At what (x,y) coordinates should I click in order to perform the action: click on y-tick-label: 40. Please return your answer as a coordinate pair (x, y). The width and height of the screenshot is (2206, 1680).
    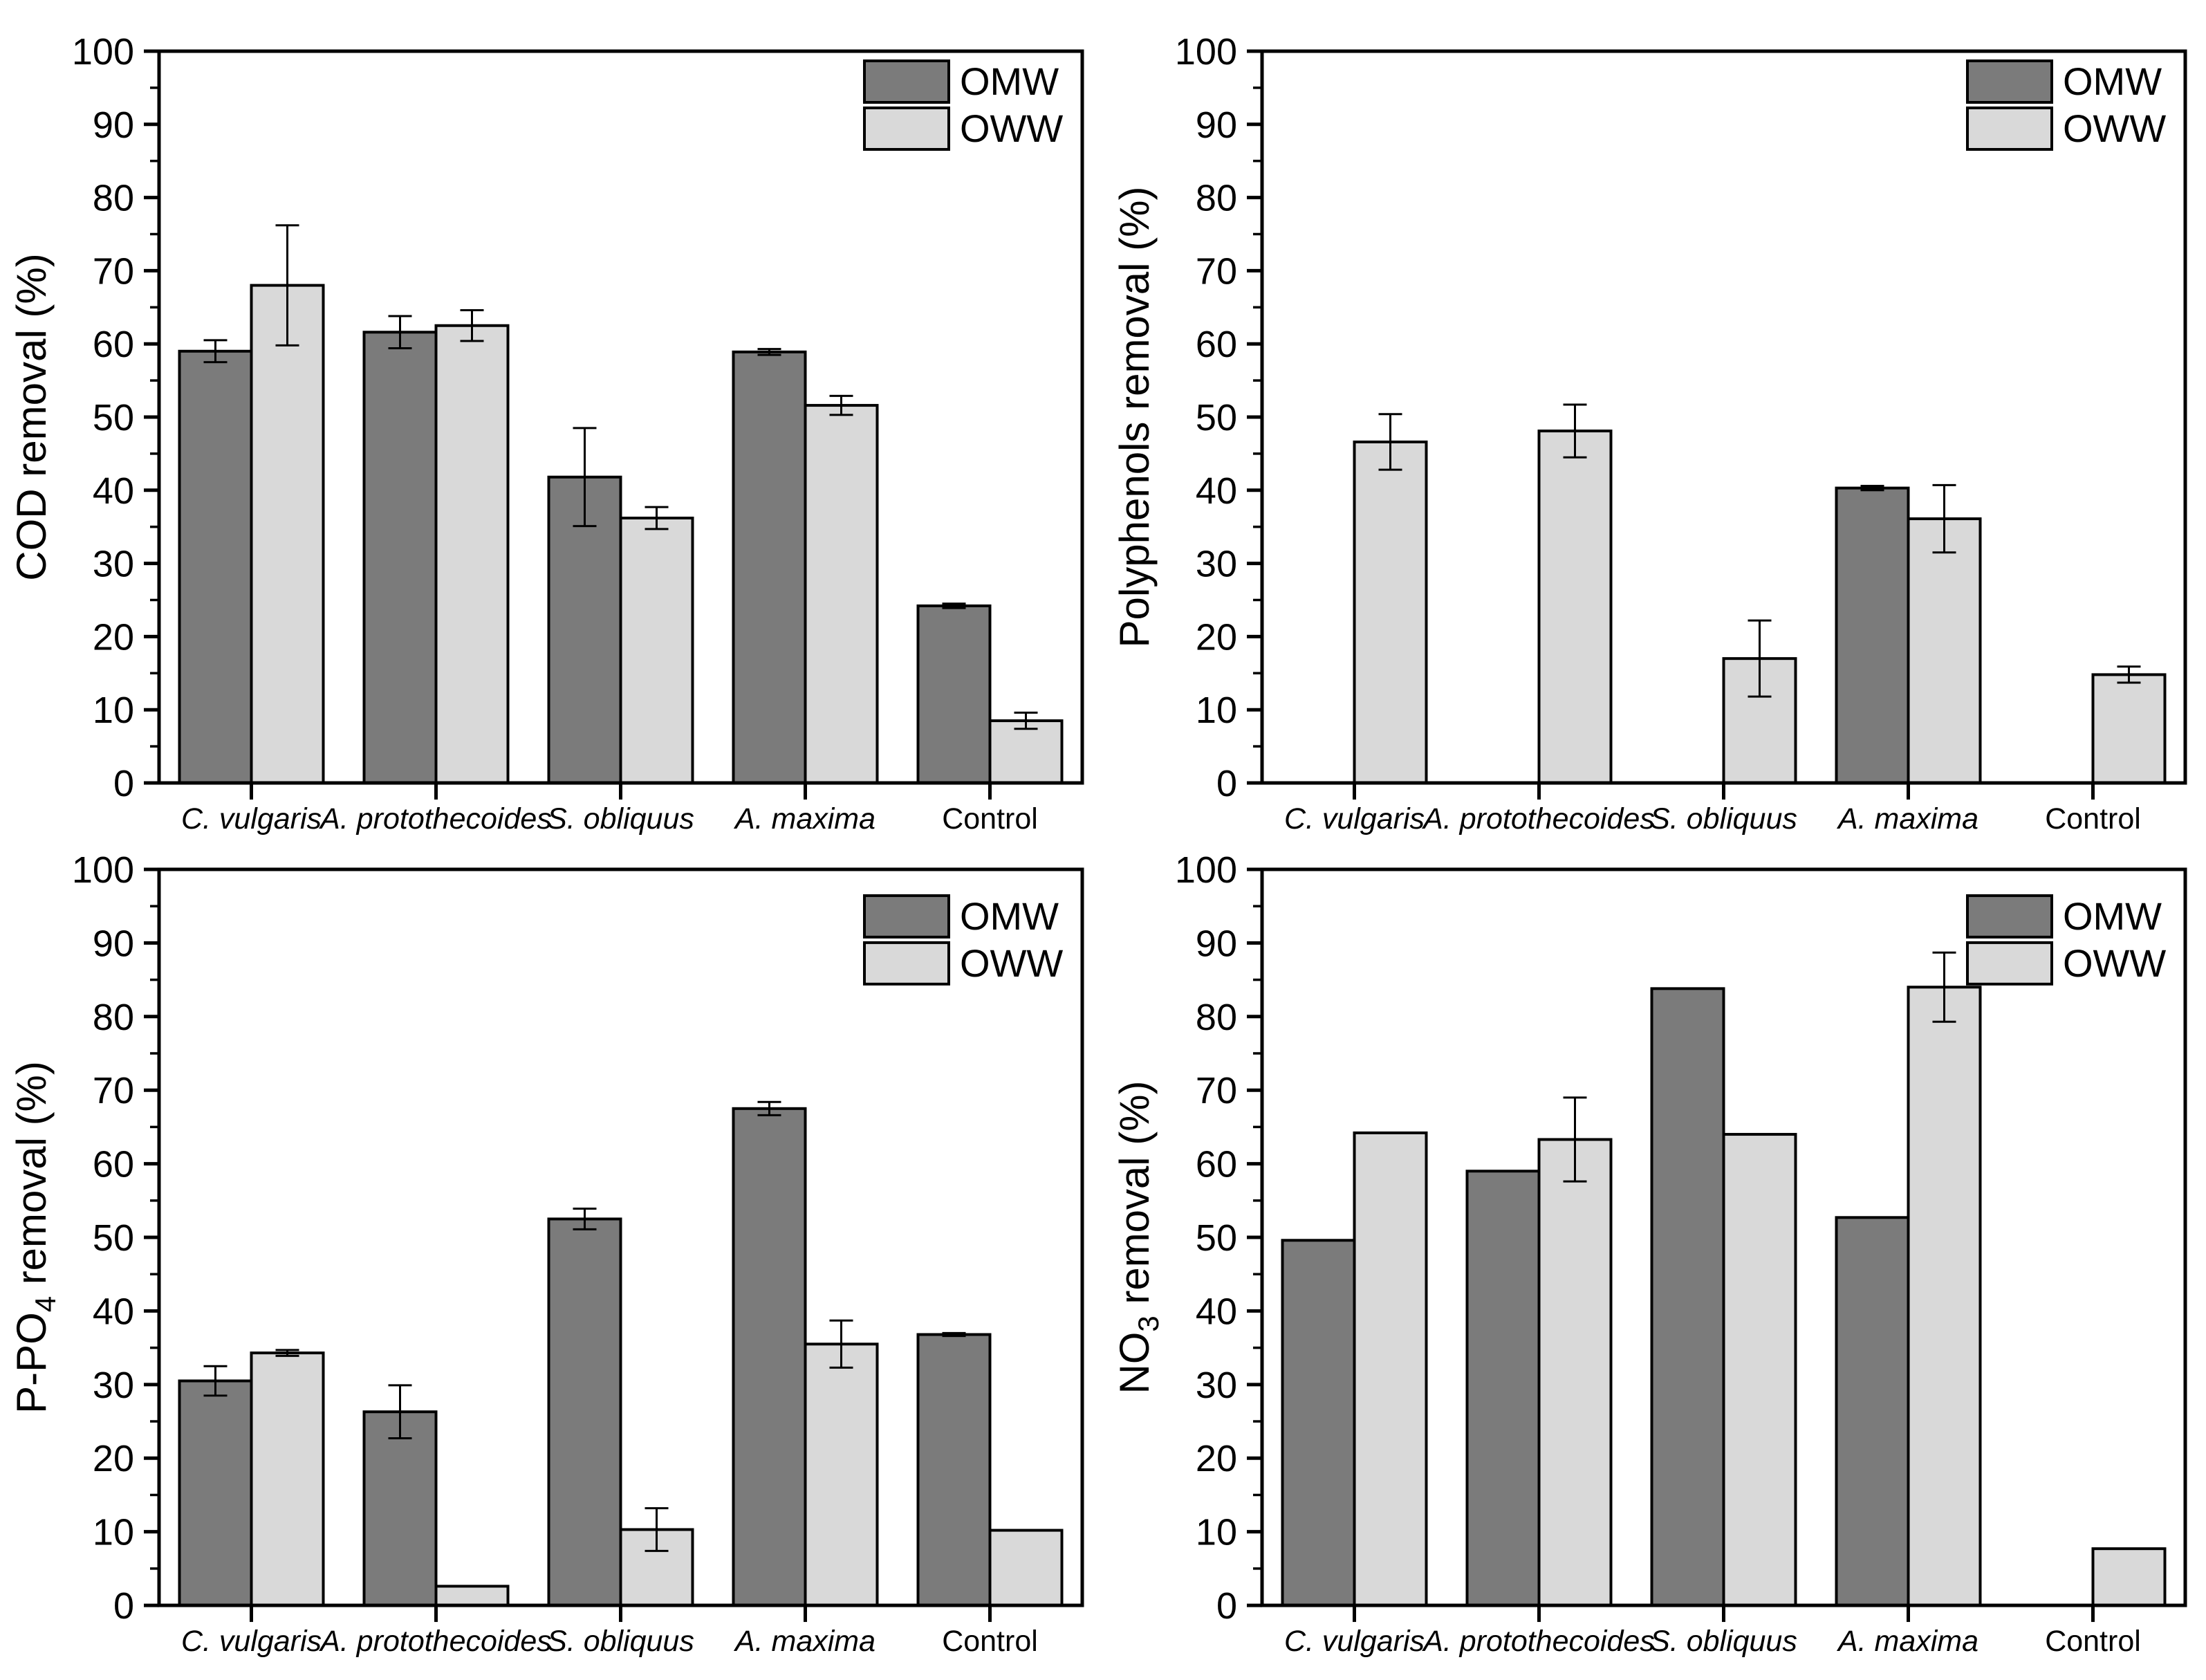
    Looking at the image, I should click on (113, 1311).